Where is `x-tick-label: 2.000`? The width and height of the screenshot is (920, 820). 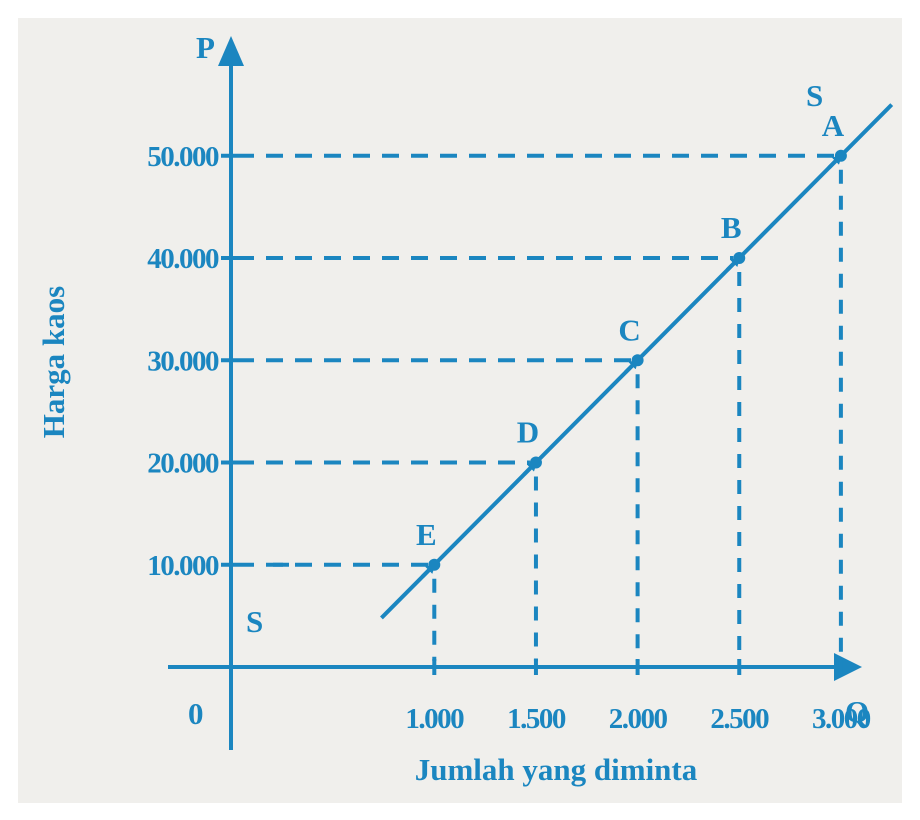
x-tick-label: 2.000 is located at coordinates (638, 719).